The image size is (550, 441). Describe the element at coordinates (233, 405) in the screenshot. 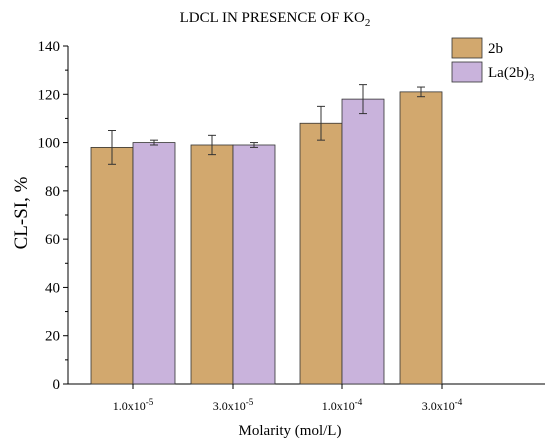

I see `x-tick-label: 3.0x10⁻⁵` at that location.